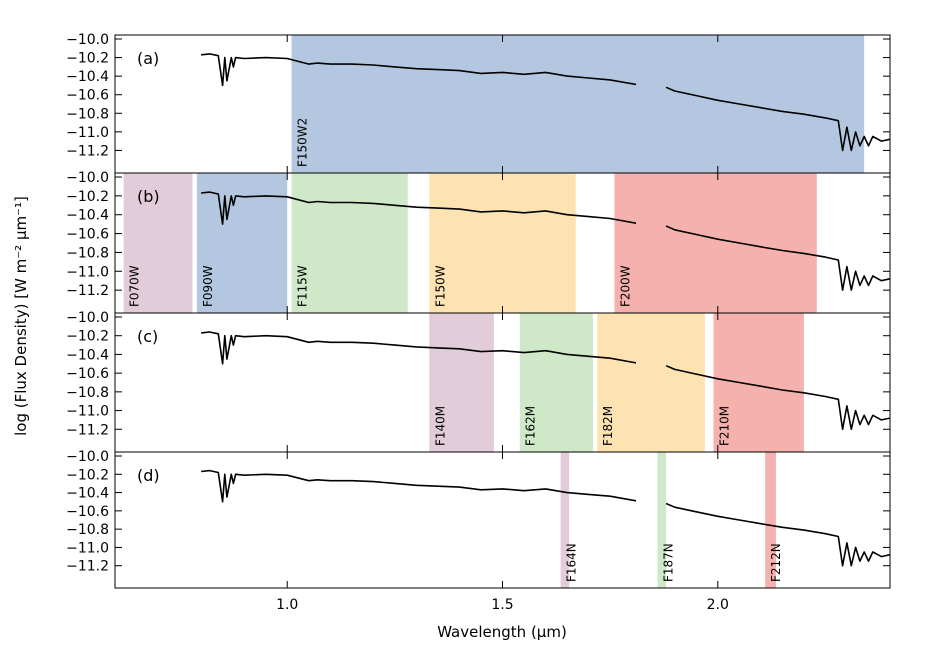  Describe the element at coordinates (725, 426) in the screenshot. I see `filter-band-label: F210M` at that location.